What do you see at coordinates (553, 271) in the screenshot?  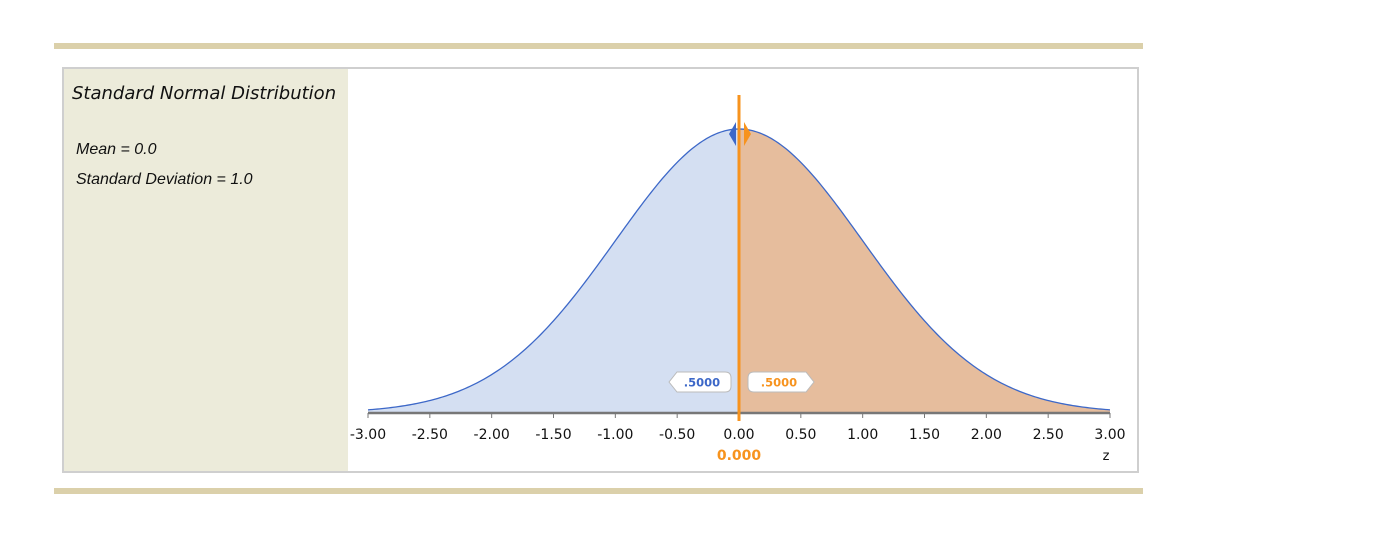 I see `left-tail-area` at bounding box center [553, 271].